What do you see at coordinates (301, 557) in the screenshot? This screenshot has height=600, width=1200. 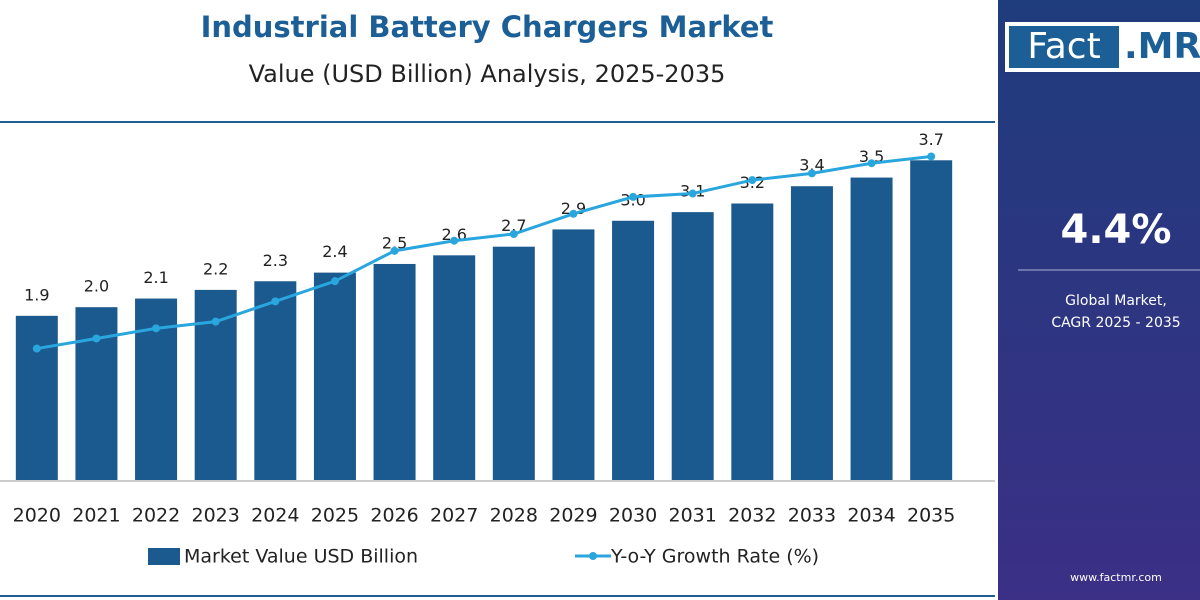 I see `legend-label: Market Value USD Billion` at bounding box center [301, 557].